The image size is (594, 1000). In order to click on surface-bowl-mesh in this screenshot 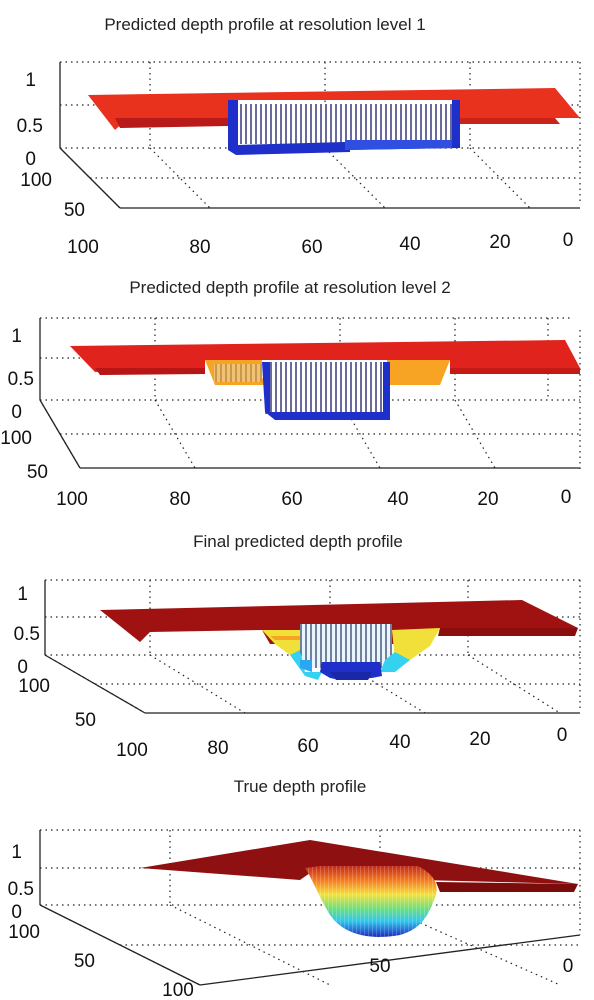, I will do `click(371, 901)`.